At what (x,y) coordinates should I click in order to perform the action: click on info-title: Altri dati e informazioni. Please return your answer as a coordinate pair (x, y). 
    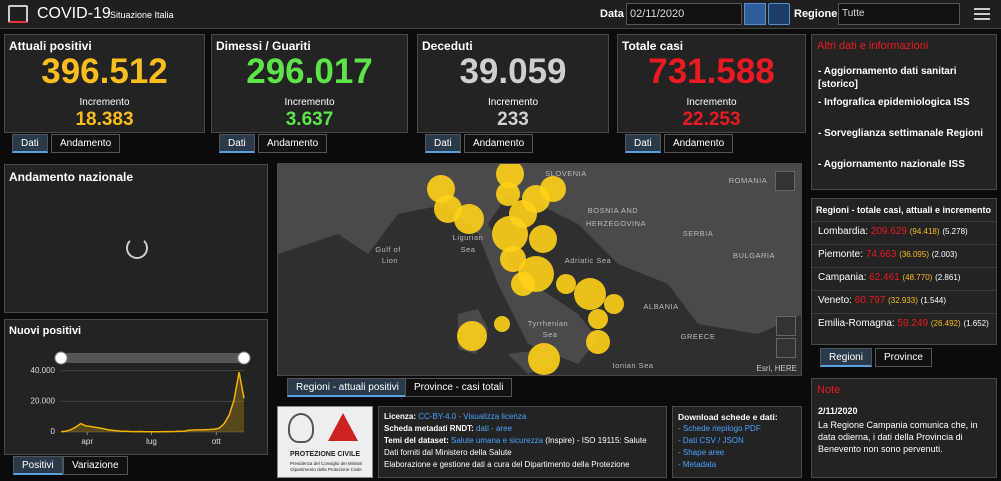
    Looking at the image, I should click on (873, 46).